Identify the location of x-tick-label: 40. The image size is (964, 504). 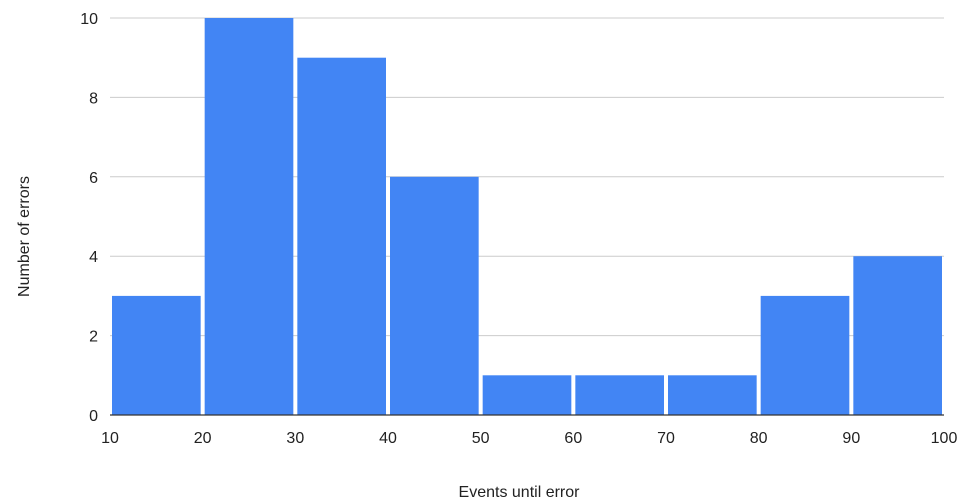
(388, 438).